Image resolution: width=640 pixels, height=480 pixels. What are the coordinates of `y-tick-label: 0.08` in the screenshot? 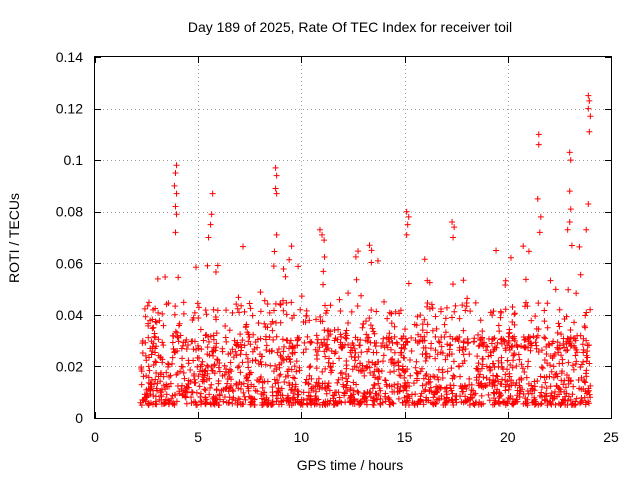 It's located at (69, 212).